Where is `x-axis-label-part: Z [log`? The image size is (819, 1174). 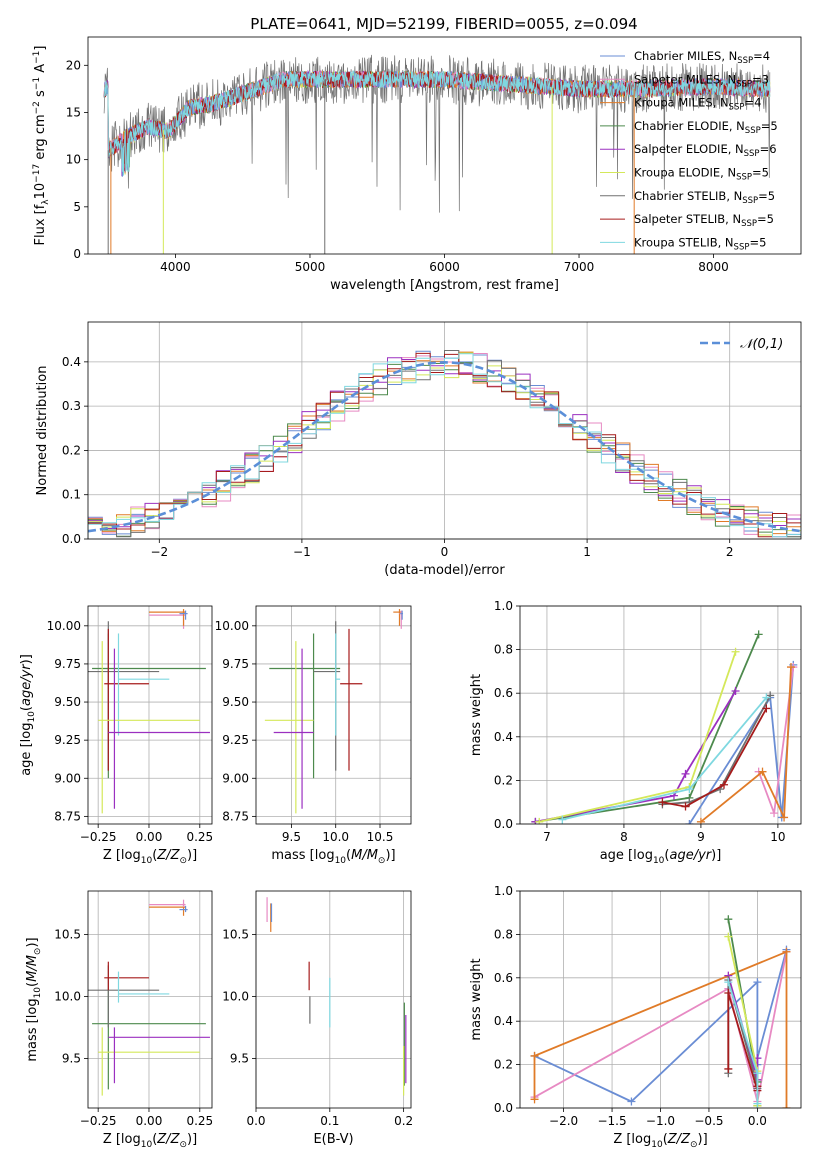
x-axis-label-part: Z [log is located at coordinates (122, 1139).